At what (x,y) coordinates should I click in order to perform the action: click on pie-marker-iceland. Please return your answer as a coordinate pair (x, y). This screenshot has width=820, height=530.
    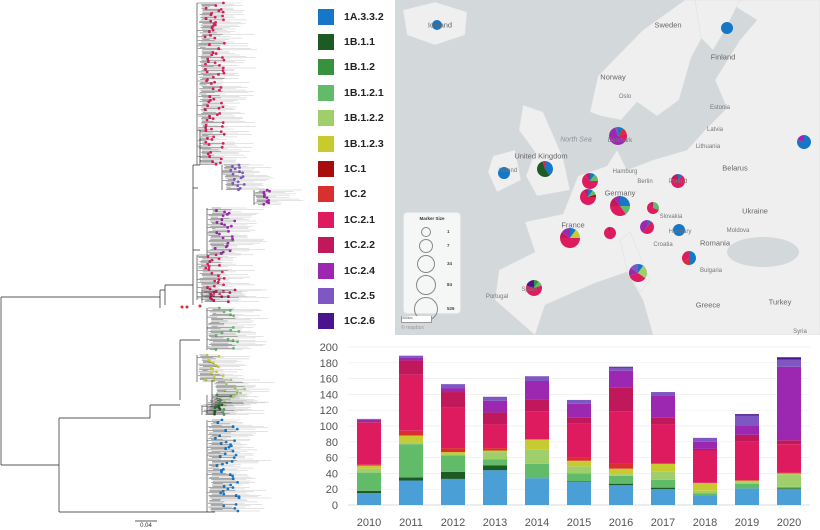
    Looking at the image, I should click on (437, 25).